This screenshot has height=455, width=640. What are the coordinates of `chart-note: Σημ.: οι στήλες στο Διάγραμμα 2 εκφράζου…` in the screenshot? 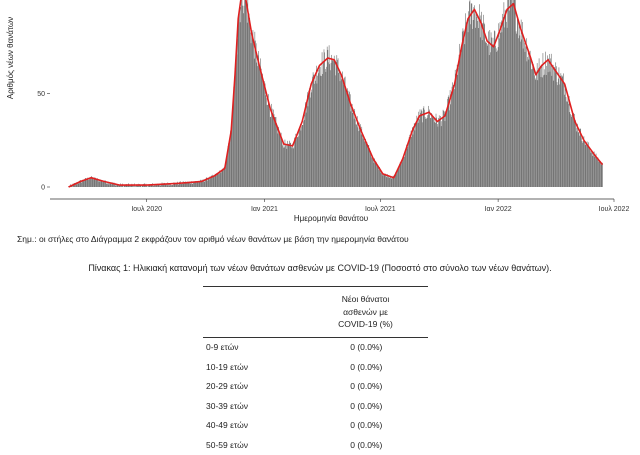 It's located at (213, 239).